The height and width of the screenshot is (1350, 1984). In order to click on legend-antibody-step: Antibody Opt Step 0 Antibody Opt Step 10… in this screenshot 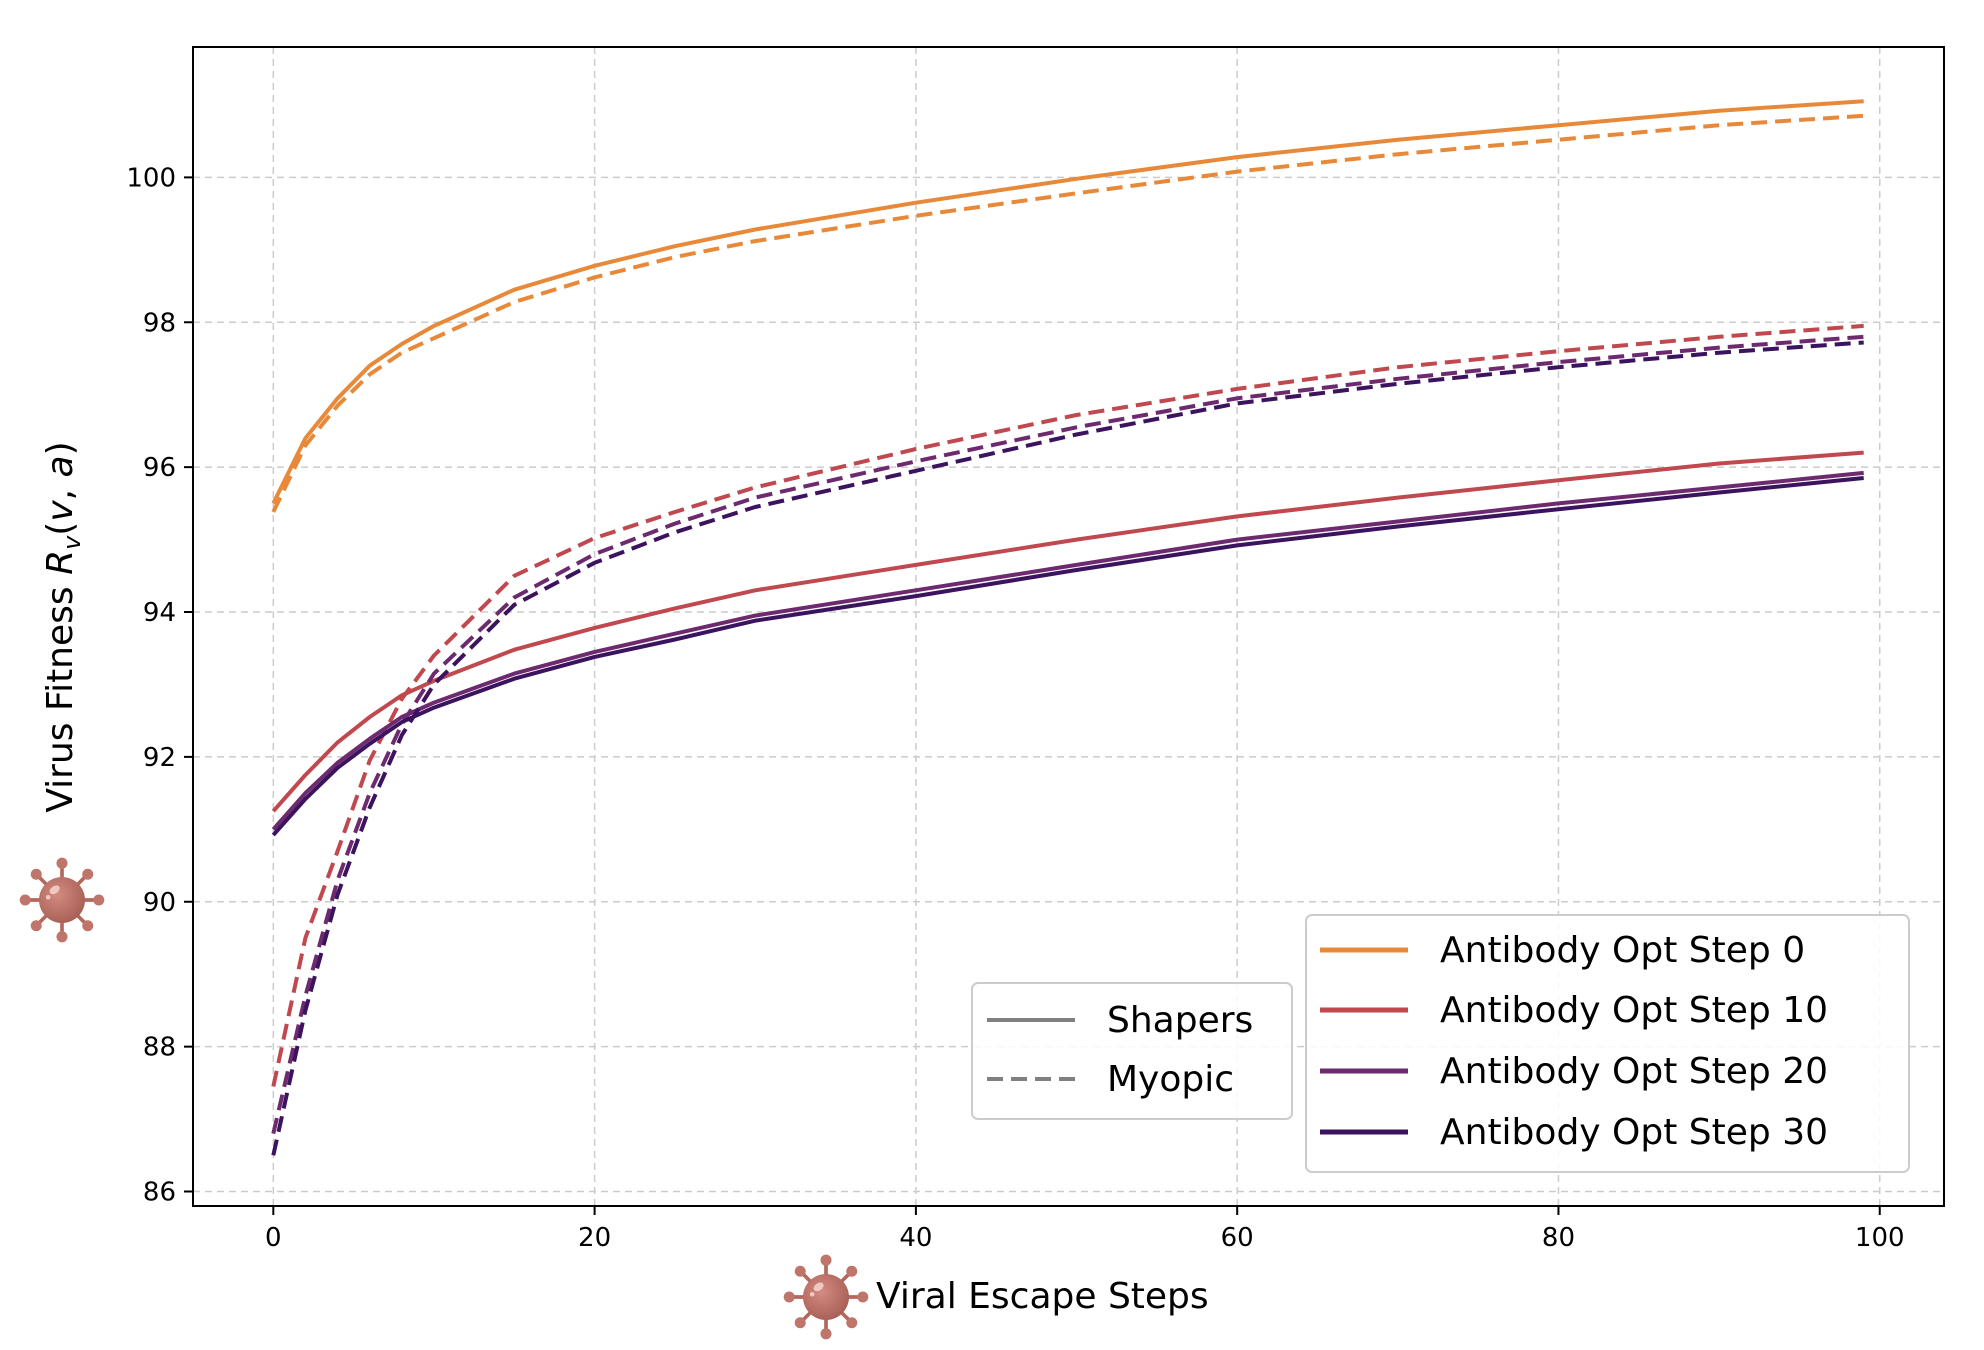, I will do `click(1607, 1043)`.